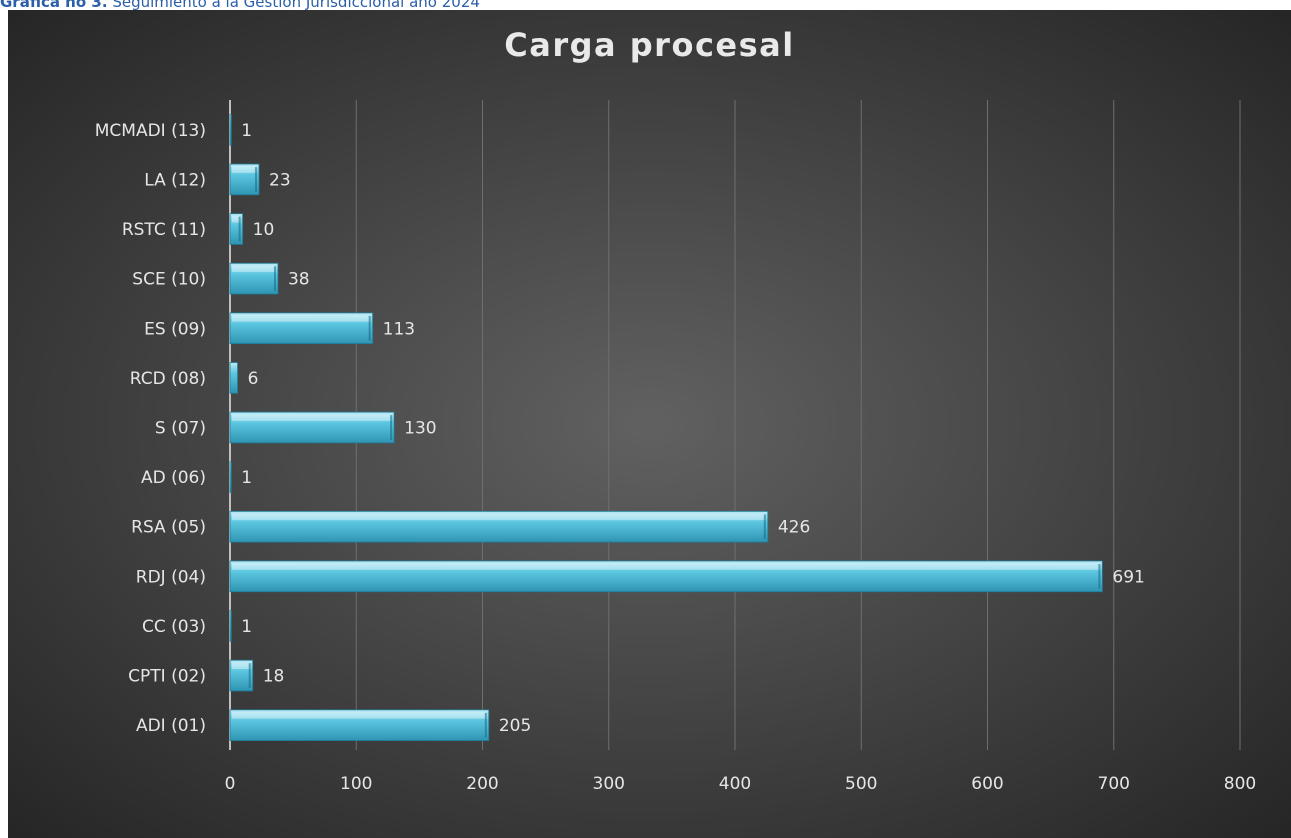 This screenshot has width=1291, height=838. What do you see at coordinates (482, 784) in the screenshot?
I see `x-tick-label: 200` at bounding box center [482, 784].